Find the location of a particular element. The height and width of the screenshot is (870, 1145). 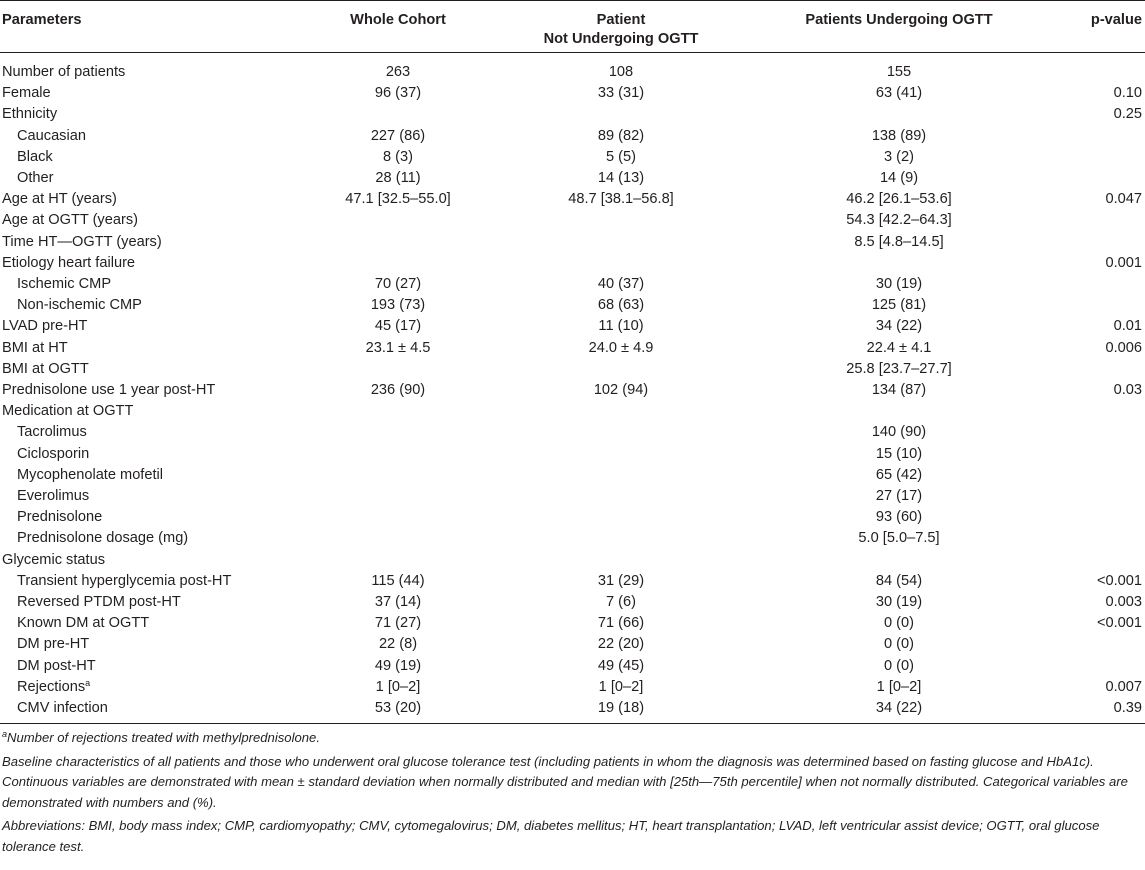

cell-p-value: 0.007 is located at coordinates (1123, 686).